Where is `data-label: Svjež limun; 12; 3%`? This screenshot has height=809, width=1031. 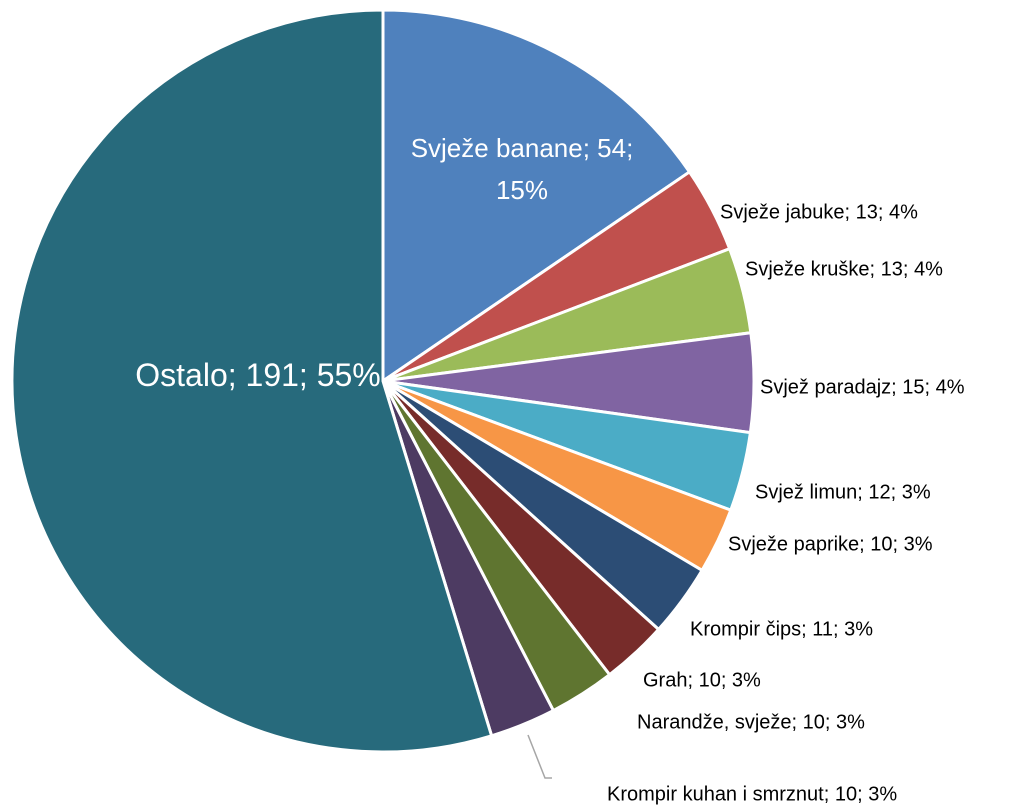
data-label: Svjež limun; 12; 3% is located at coordinates (843, 492).